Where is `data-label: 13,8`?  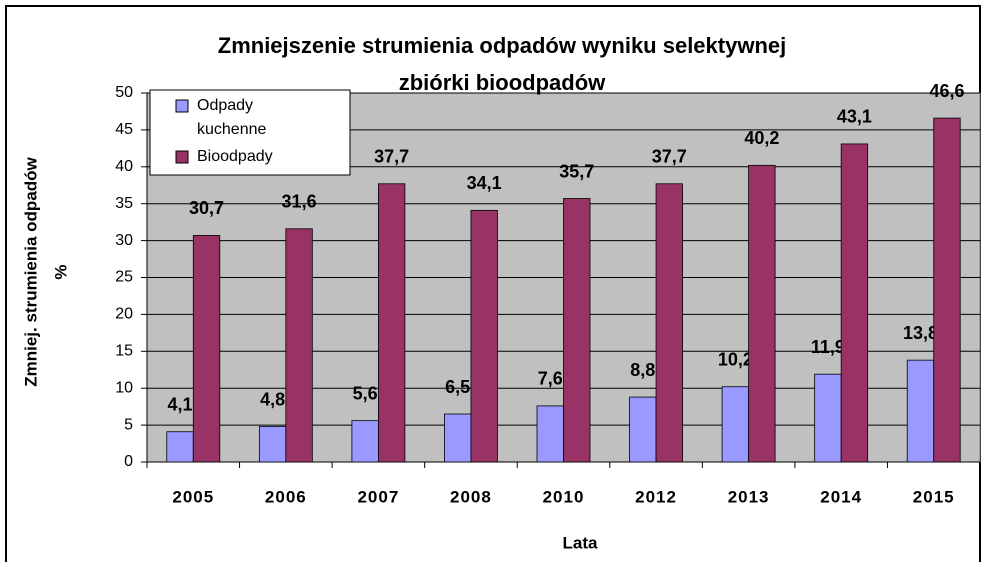
data-label: 13,8 is located at coordinates (920, 333).